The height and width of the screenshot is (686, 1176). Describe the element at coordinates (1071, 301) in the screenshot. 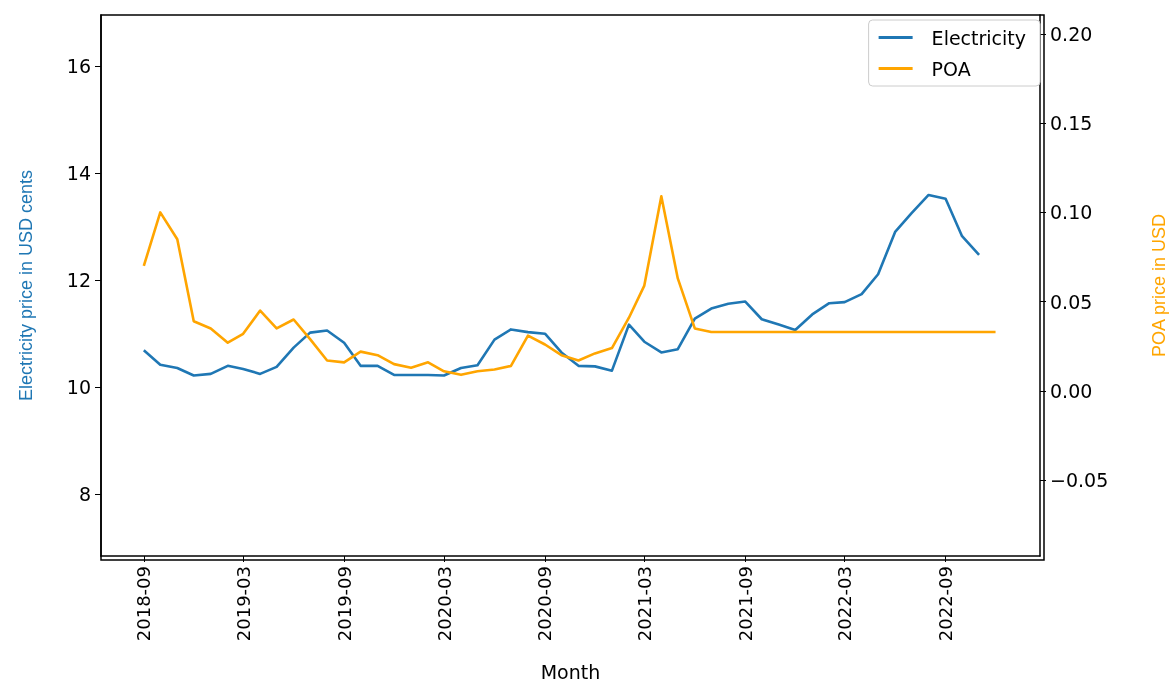

I see `y2-tick-label: 0.05` at that location.